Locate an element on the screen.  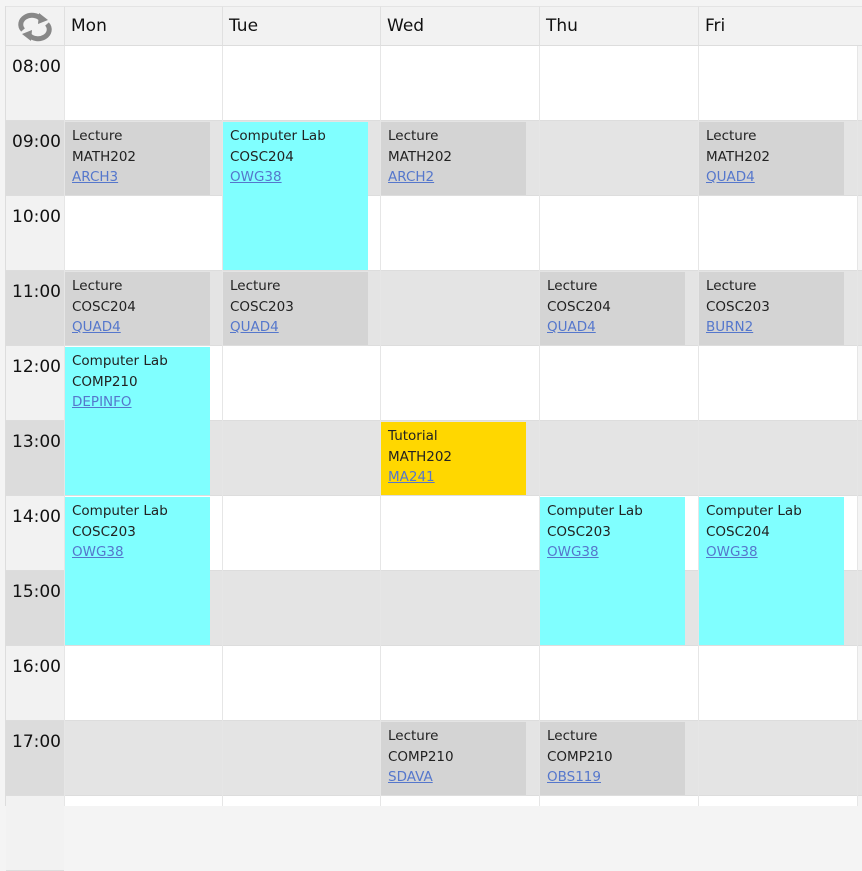
day-header-fri: Fri is located at coordinates (780, 26).